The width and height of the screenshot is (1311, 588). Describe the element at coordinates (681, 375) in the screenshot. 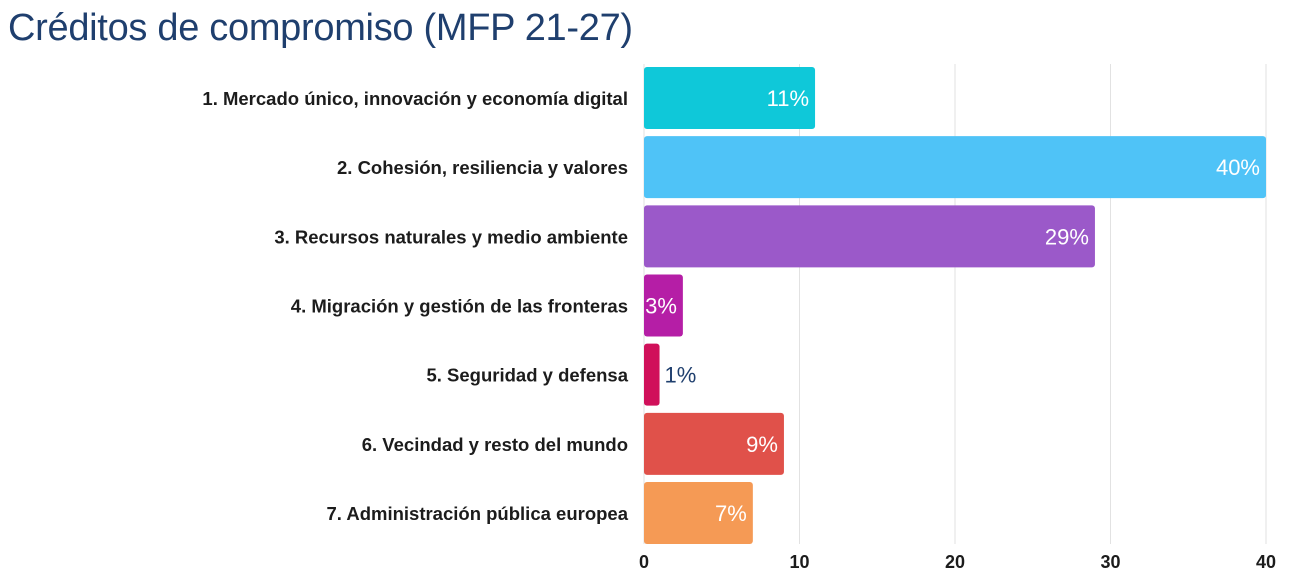

I see `data-label: 1%` at that location.